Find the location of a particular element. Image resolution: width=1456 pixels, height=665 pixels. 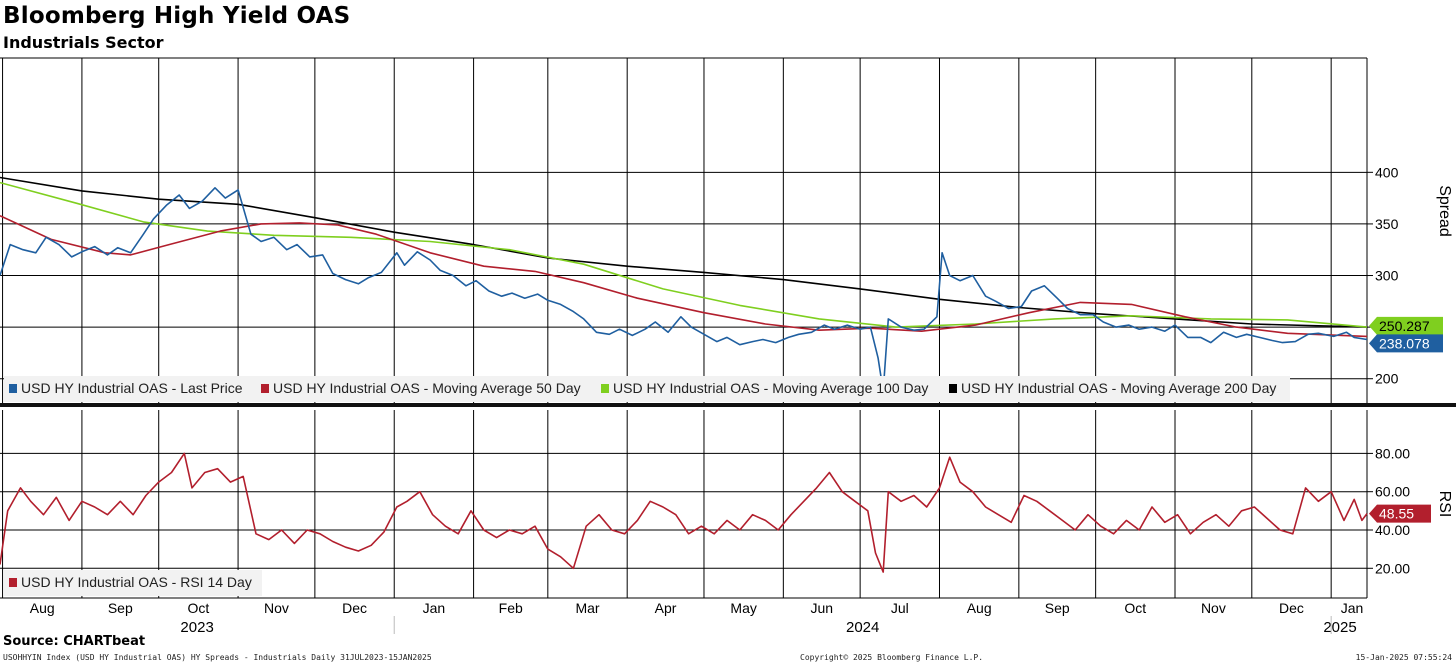

rsi-value-label-box is located at coordinates (1400, 513).